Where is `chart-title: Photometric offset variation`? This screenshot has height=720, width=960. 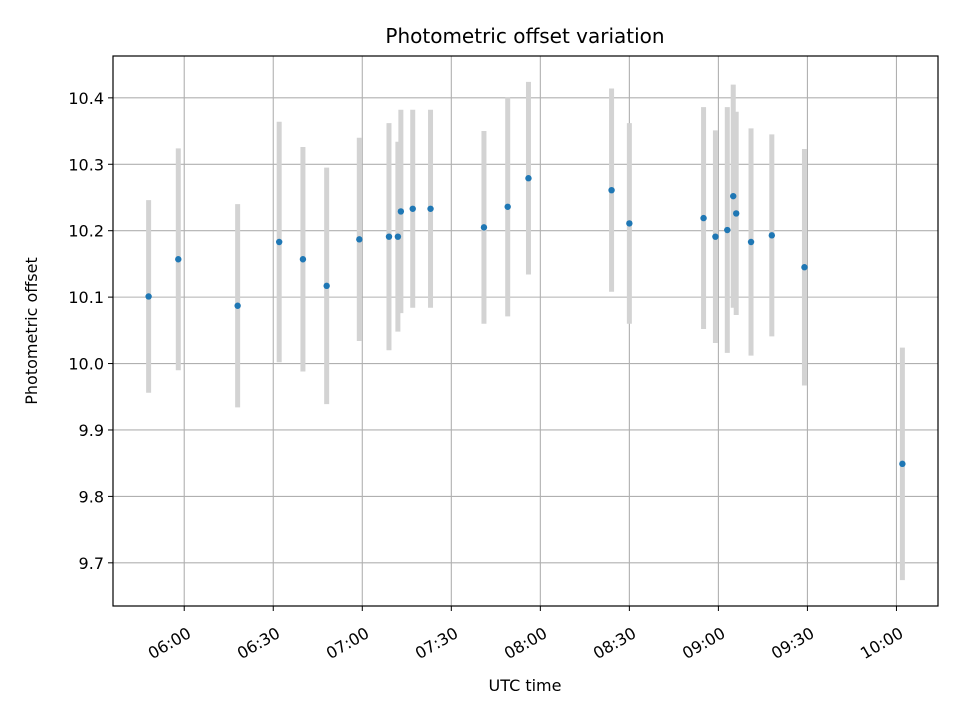
chart-title: Photometric offset variation is located at coordinates (524, 36).